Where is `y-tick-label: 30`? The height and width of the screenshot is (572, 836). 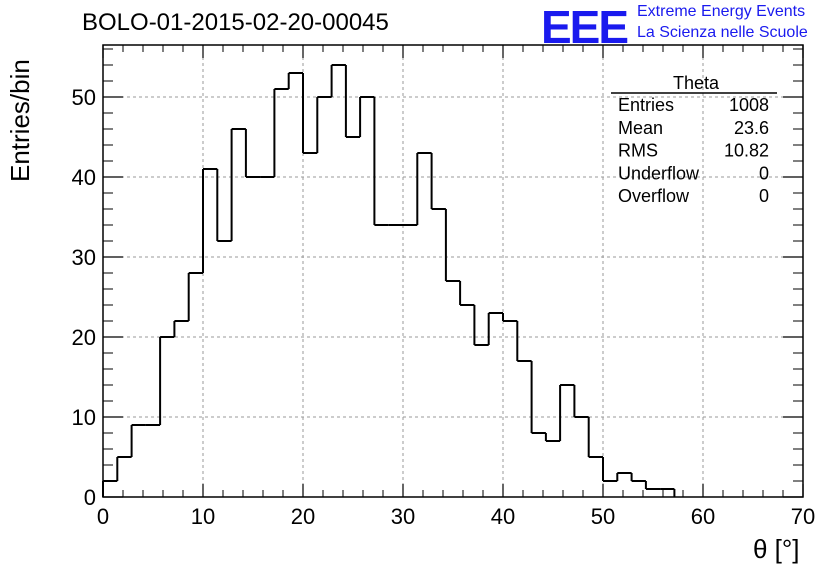 y-tick-label: 30 is located at coordinates (84, 257).